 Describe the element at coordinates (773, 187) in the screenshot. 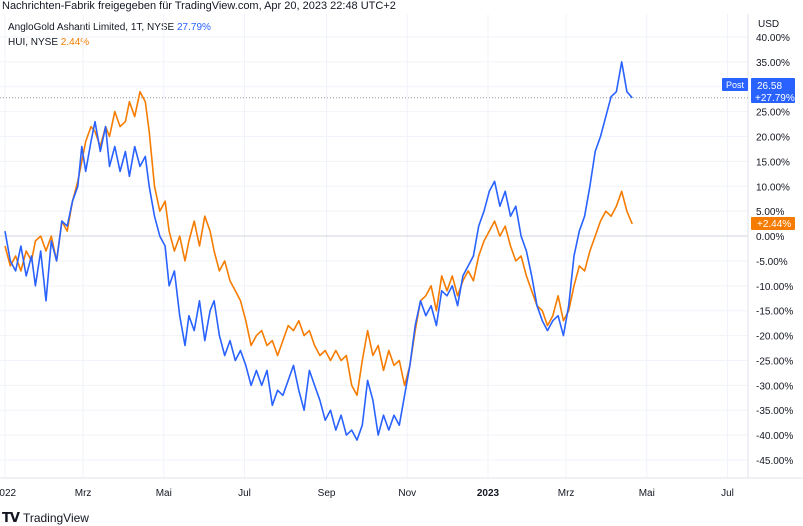

I see `y-tick-label: 10.00%` at that location.